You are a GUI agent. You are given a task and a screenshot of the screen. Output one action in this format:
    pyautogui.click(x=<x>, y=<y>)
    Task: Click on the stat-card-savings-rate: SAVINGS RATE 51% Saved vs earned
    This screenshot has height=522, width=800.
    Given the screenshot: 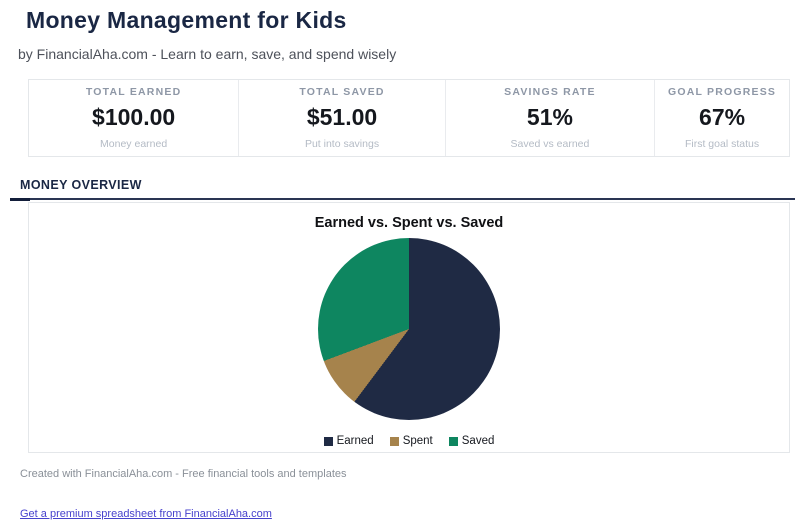 What is the action you would take?
    pyautogui.click(x=549, y=118)
    